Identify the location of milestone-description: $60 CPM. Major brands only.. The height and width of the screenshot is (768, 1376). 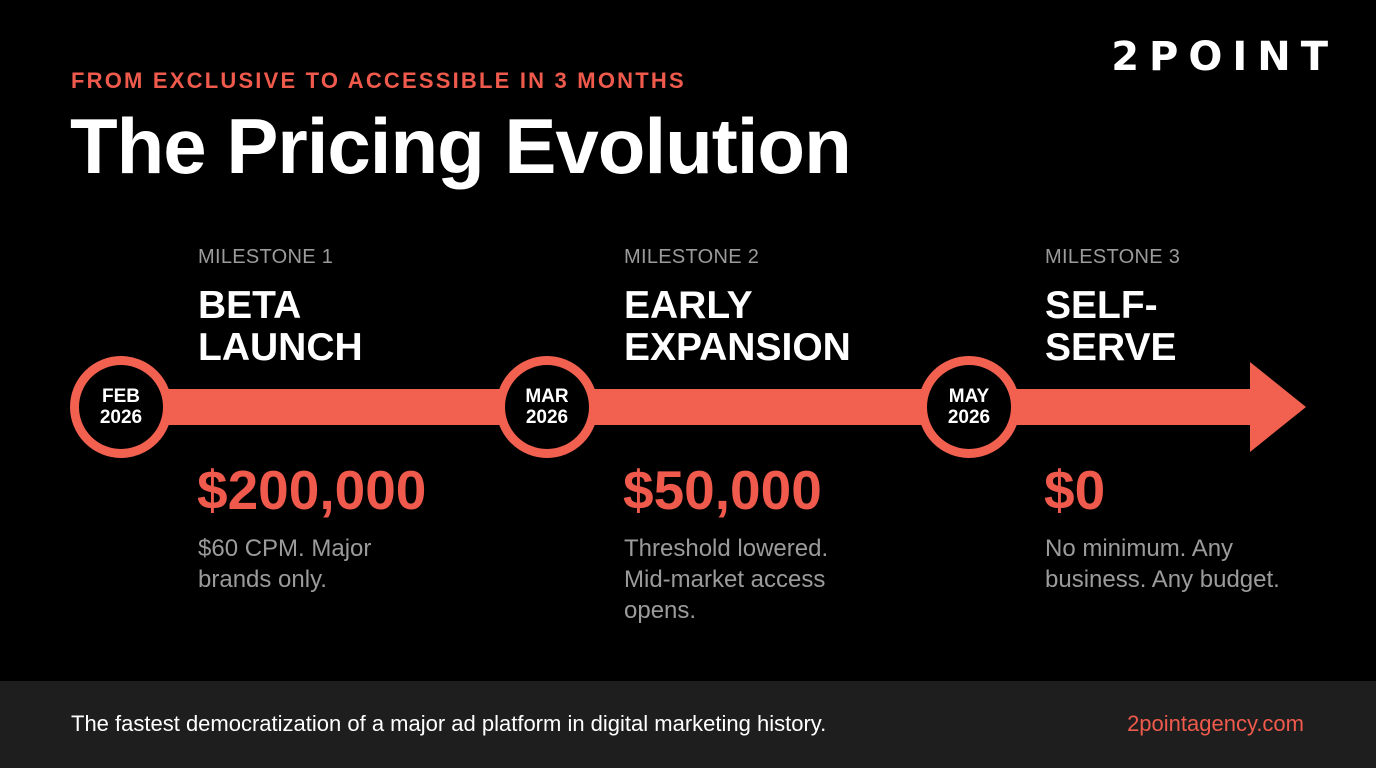
(285, 564).